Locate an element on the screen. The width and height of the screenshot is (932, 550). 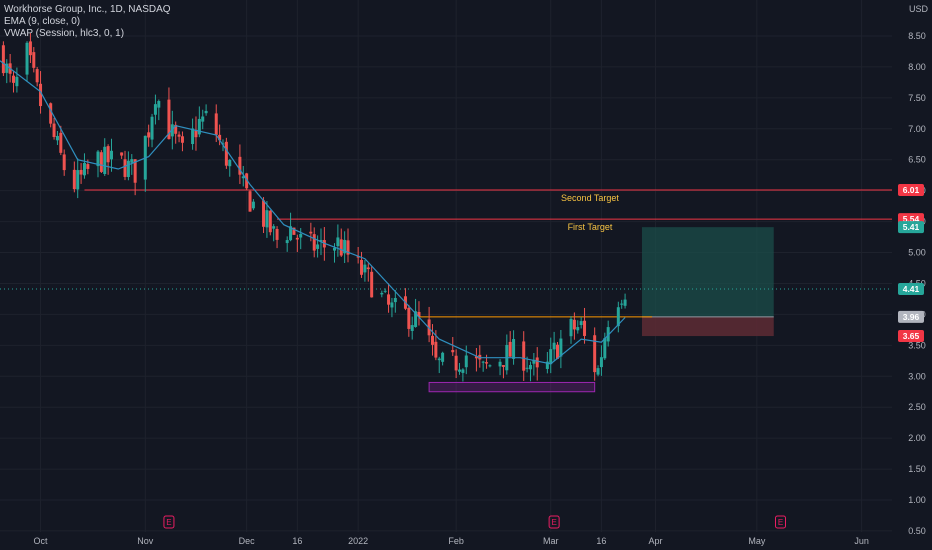
x-tick-label: Nov is located at coordinates (145, 541).